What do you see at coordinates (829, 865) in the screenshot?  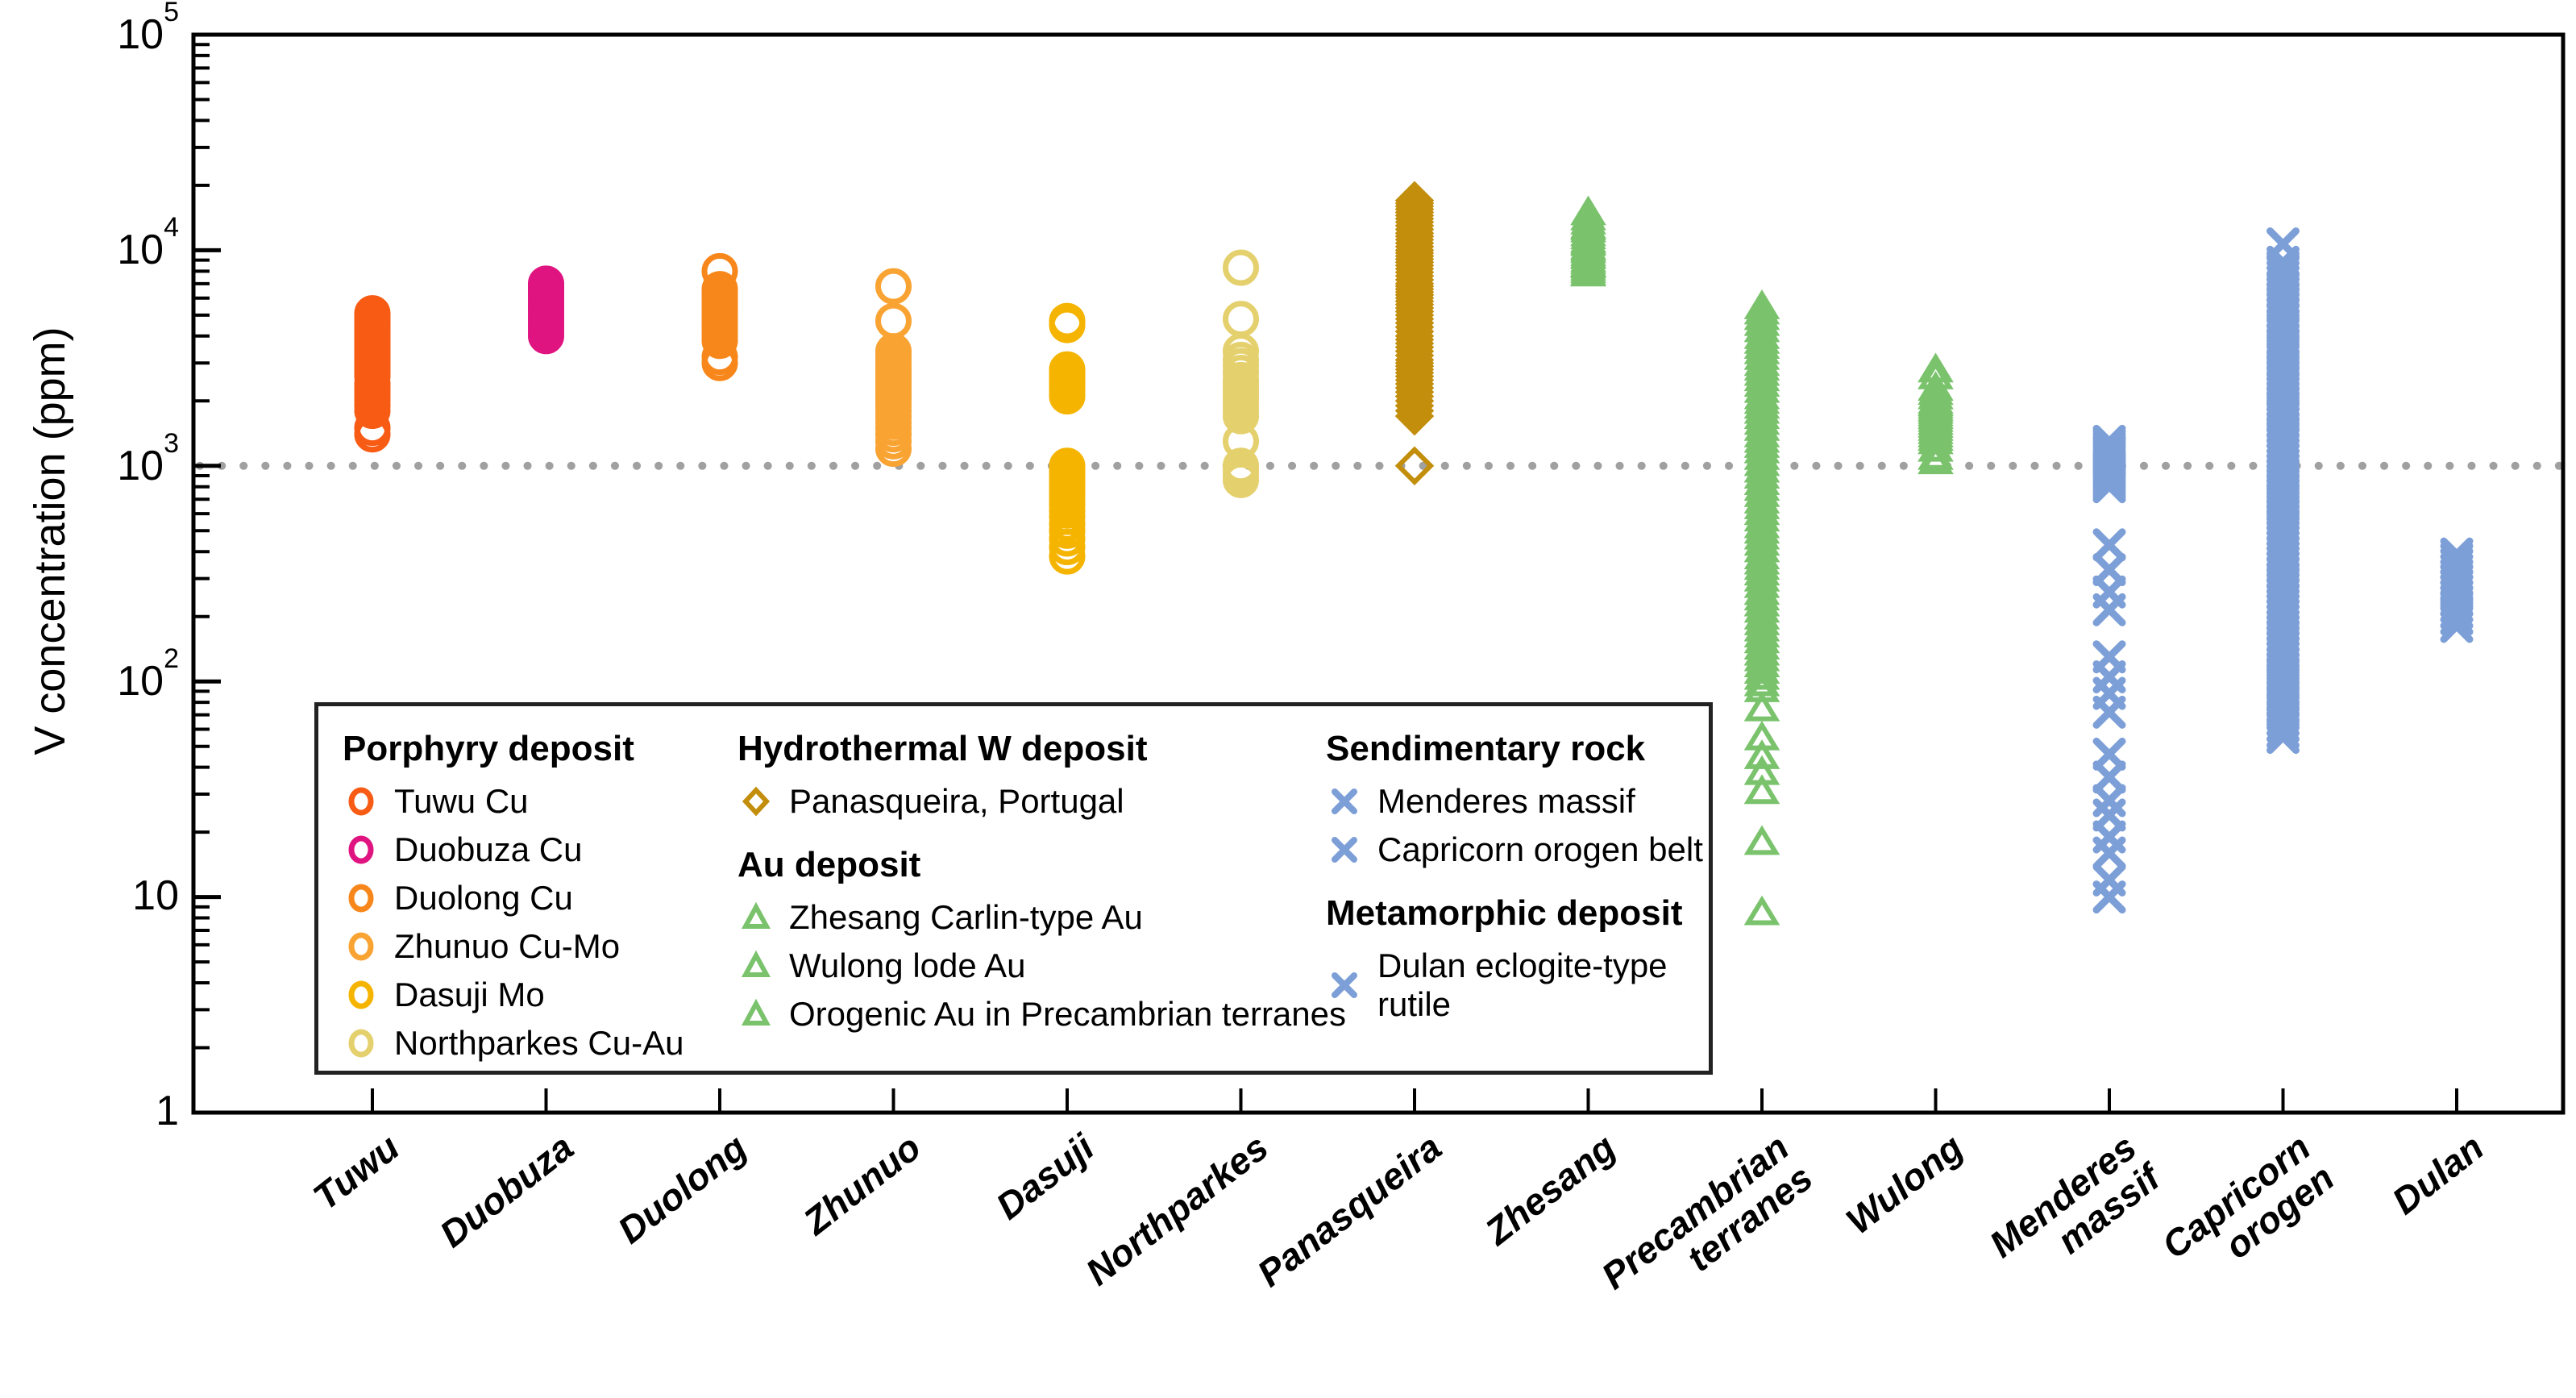 I see `legend-group-title: Au deposit` at bounding box center [829, 865].